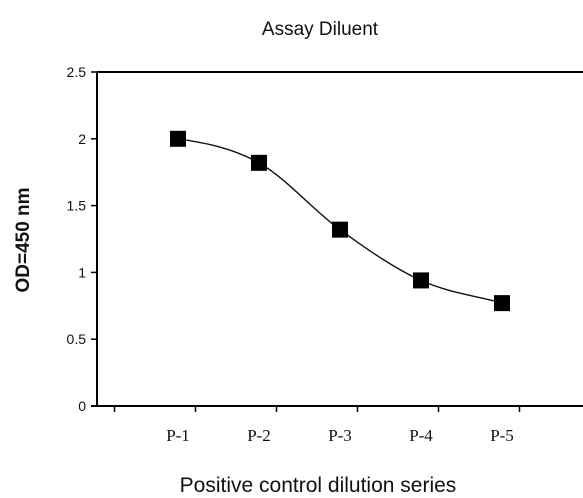  I want to click on x-ticks: P-1 P-2 P-3 P-4 P-5, so click(317, 425).